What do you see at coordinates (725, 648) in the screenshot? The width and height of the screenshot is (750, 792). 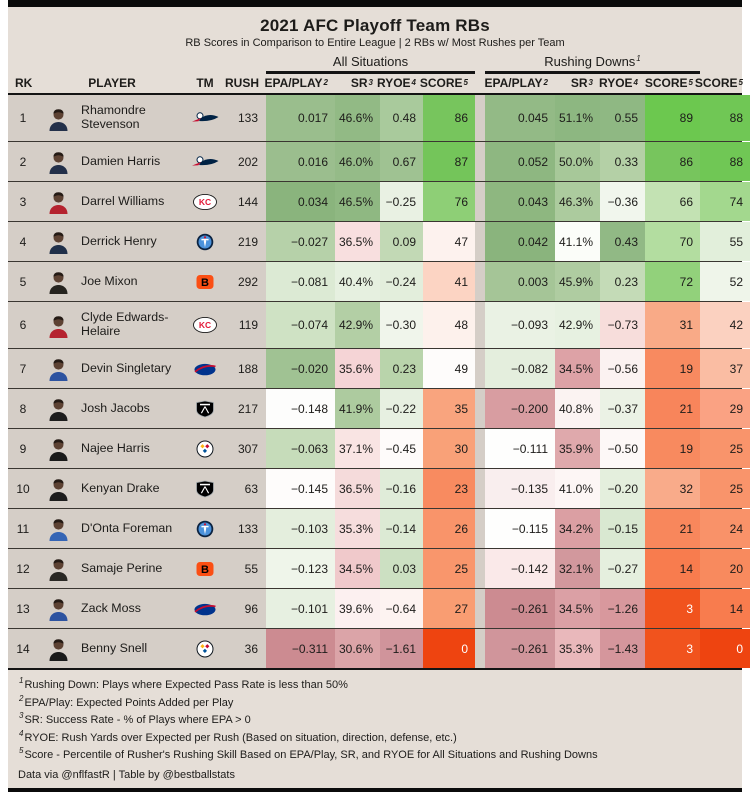 I see `stat-cell: 0` at bounding box center [725, 648].